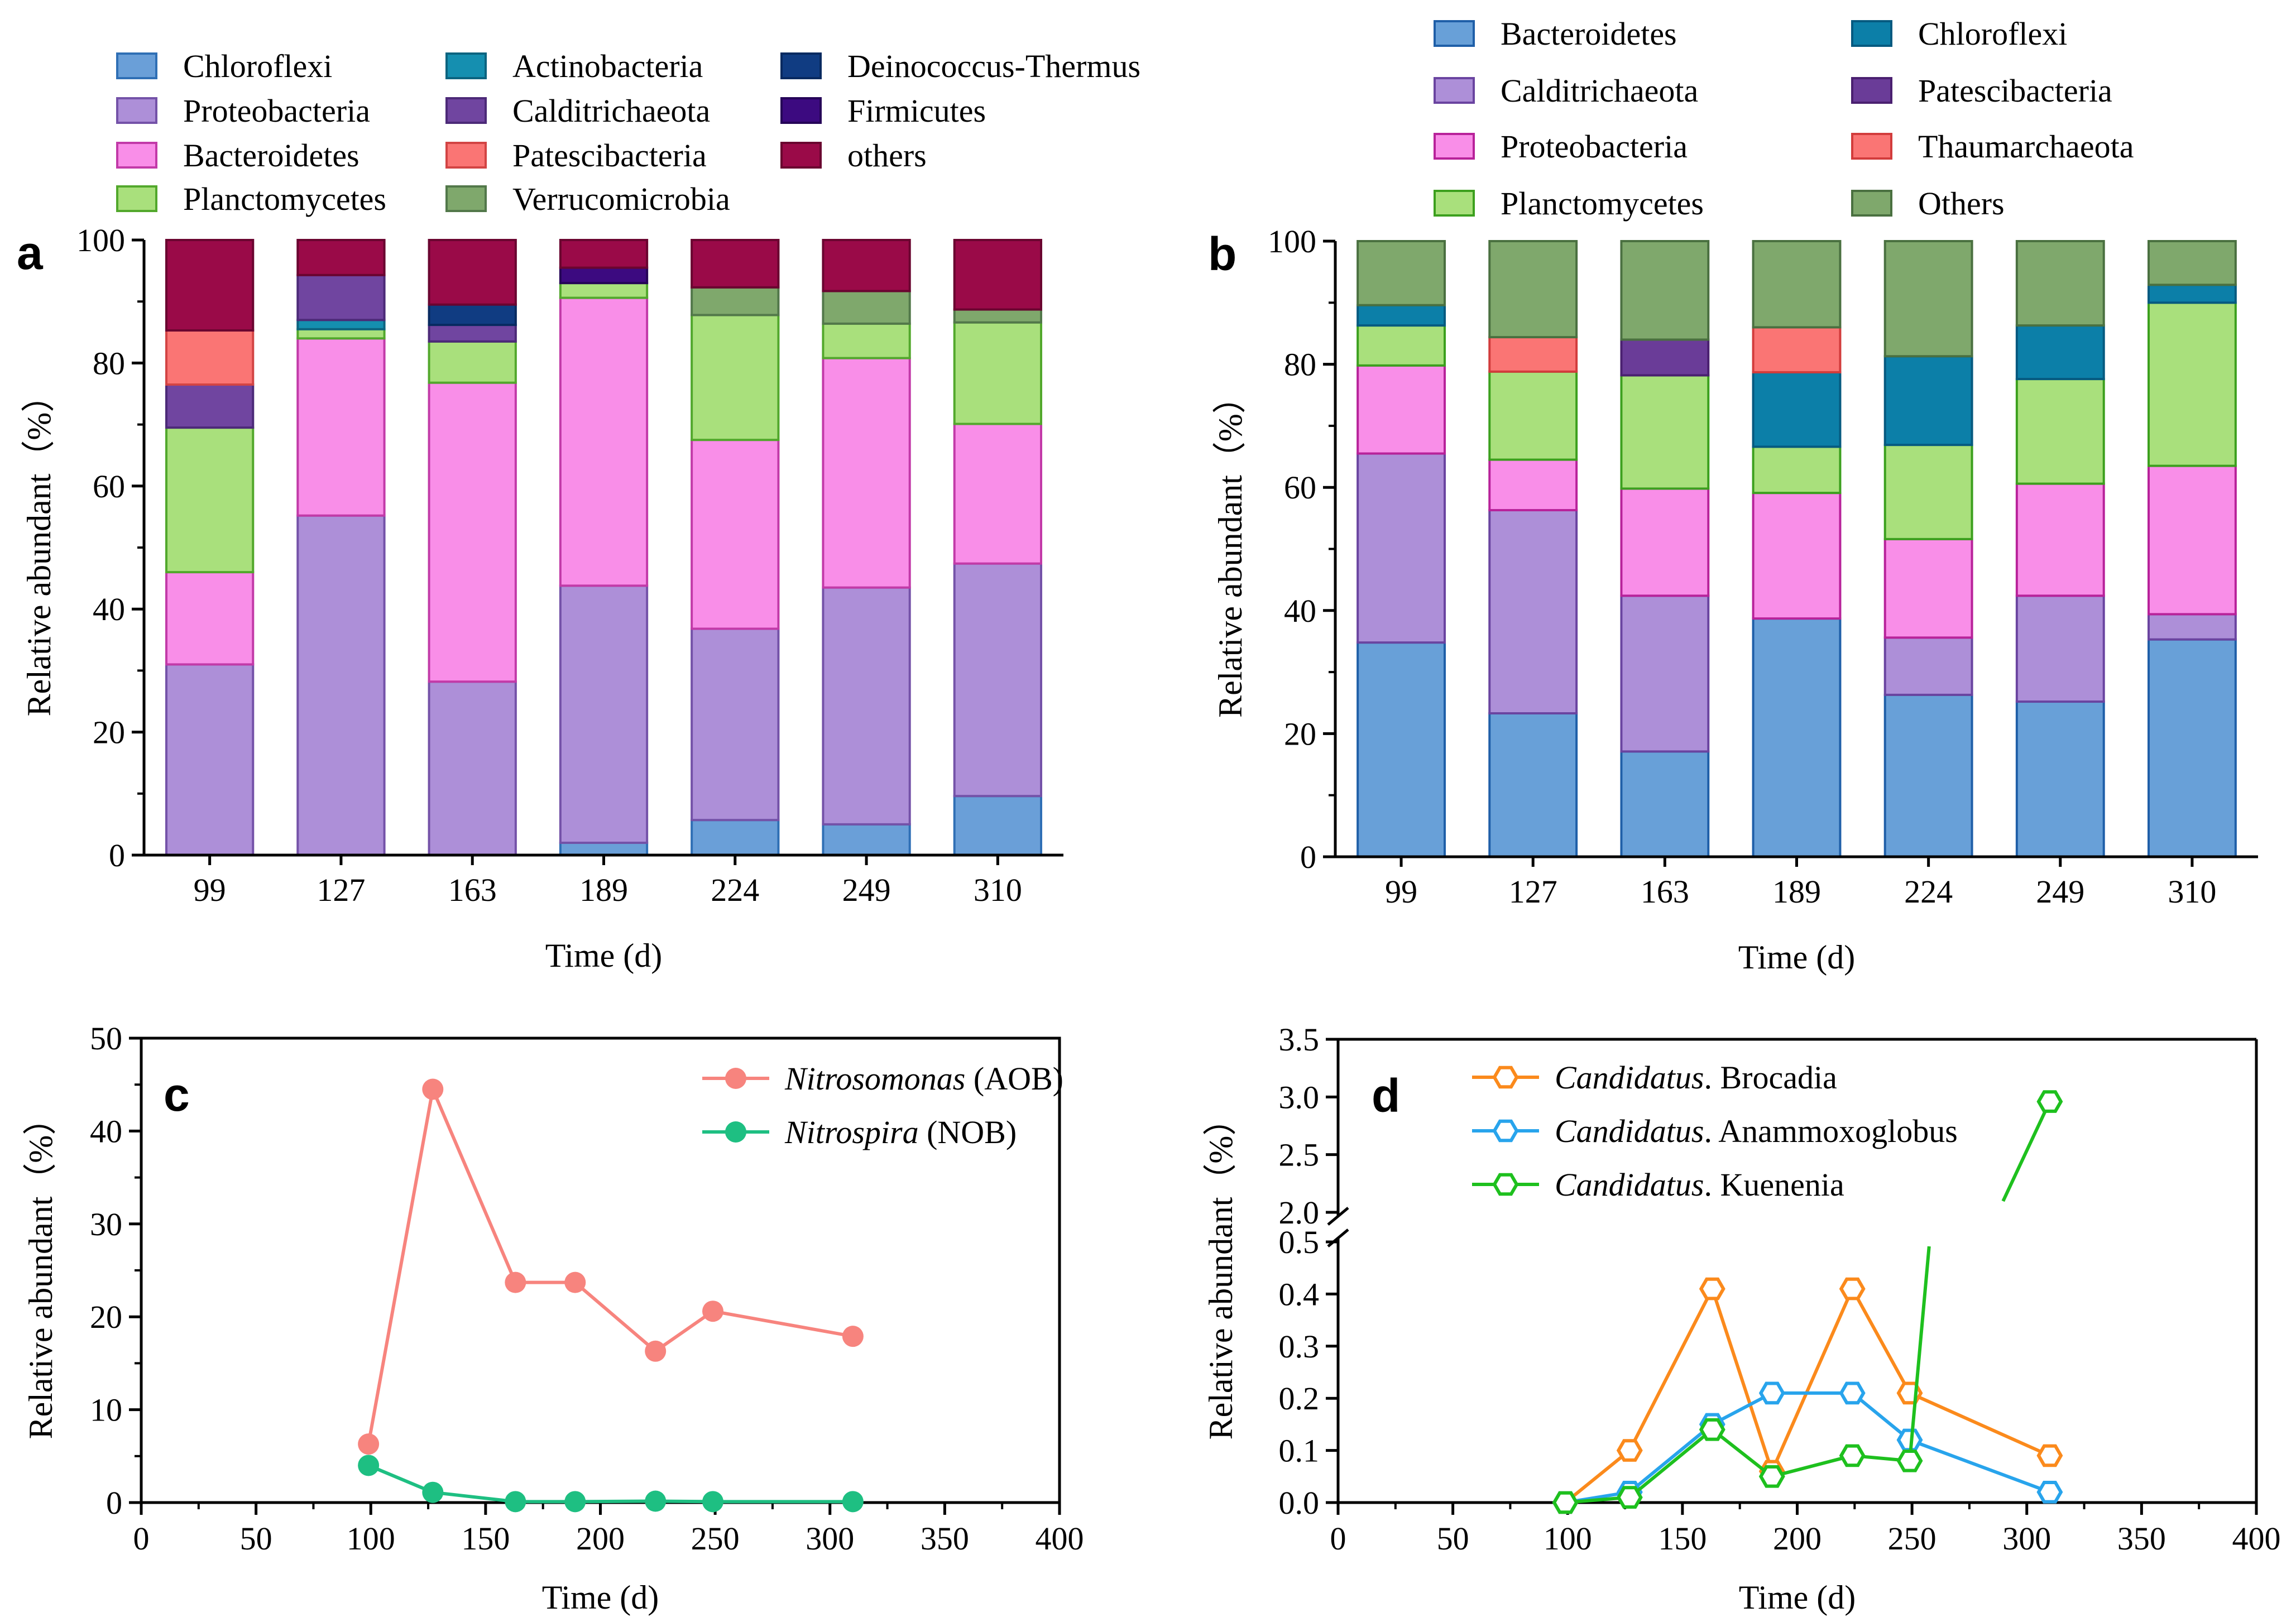 Image resolution: width=2296 pixels, height=1622 pixels. I want to click on y-tick-label-lower-d-1: 0.1, so click(1300, 1451).